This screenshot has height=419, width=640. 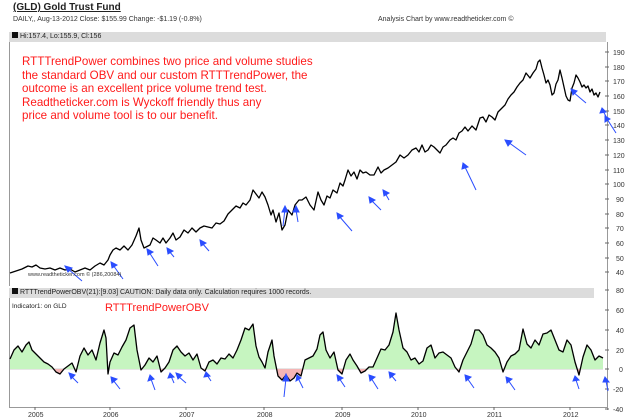 What do you see at coordinates (621, 370) in the screenshot?
I see `svg-text: 0` at bounding box center [621, 370].